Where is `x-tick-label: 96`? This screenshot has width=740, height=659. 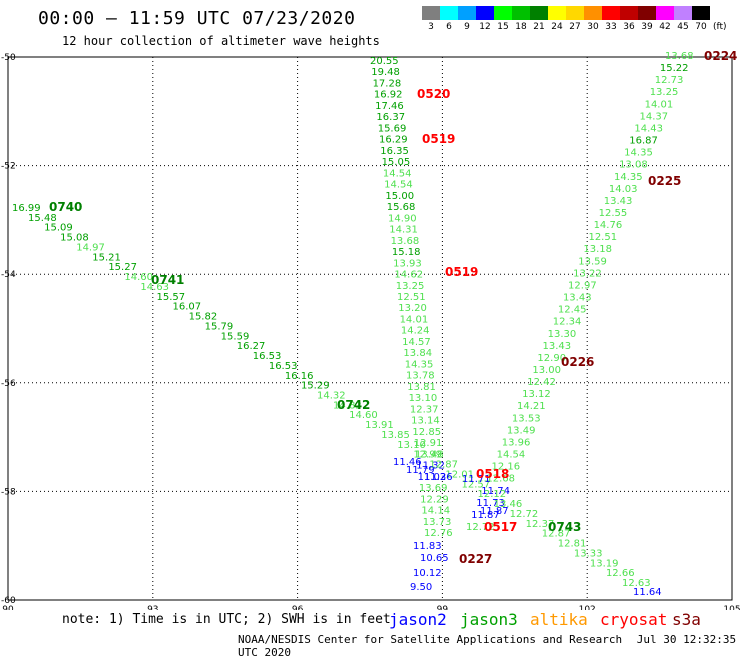
x-tick-label: 96 is located at coordinates (298, 607).